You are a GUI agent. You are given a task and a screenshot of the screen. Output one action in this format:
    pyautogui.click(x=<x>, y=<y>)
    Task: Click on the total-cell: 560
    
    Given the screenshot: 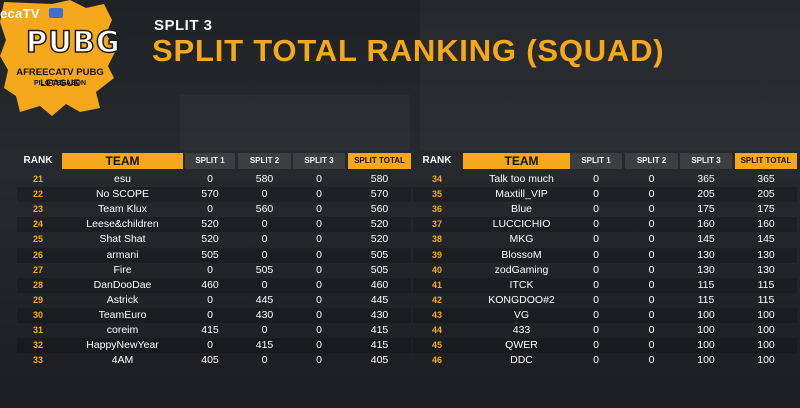 What is the action you would take?
    pyautogui.click(x=379, y=209)
    